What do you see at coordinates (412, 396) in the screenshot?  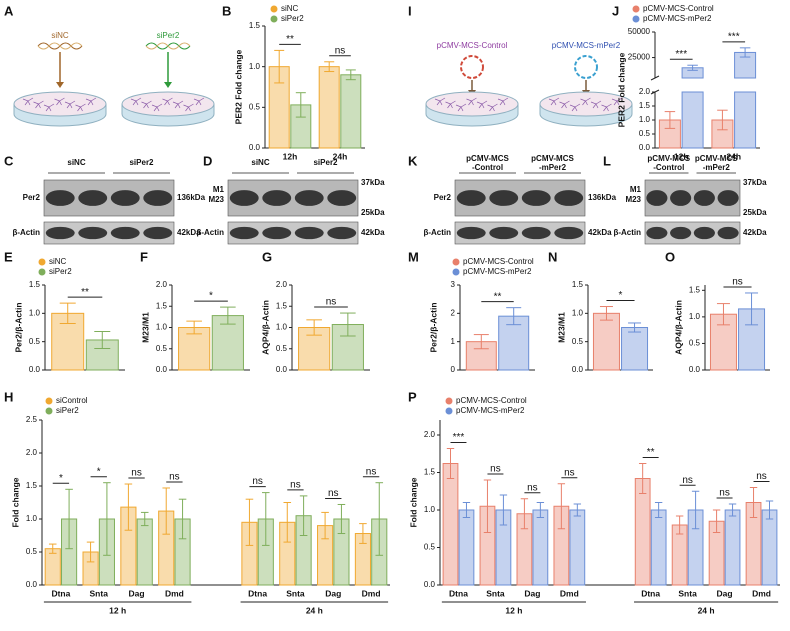 I see `panel-letter: P` at bounding box center [412, 396].